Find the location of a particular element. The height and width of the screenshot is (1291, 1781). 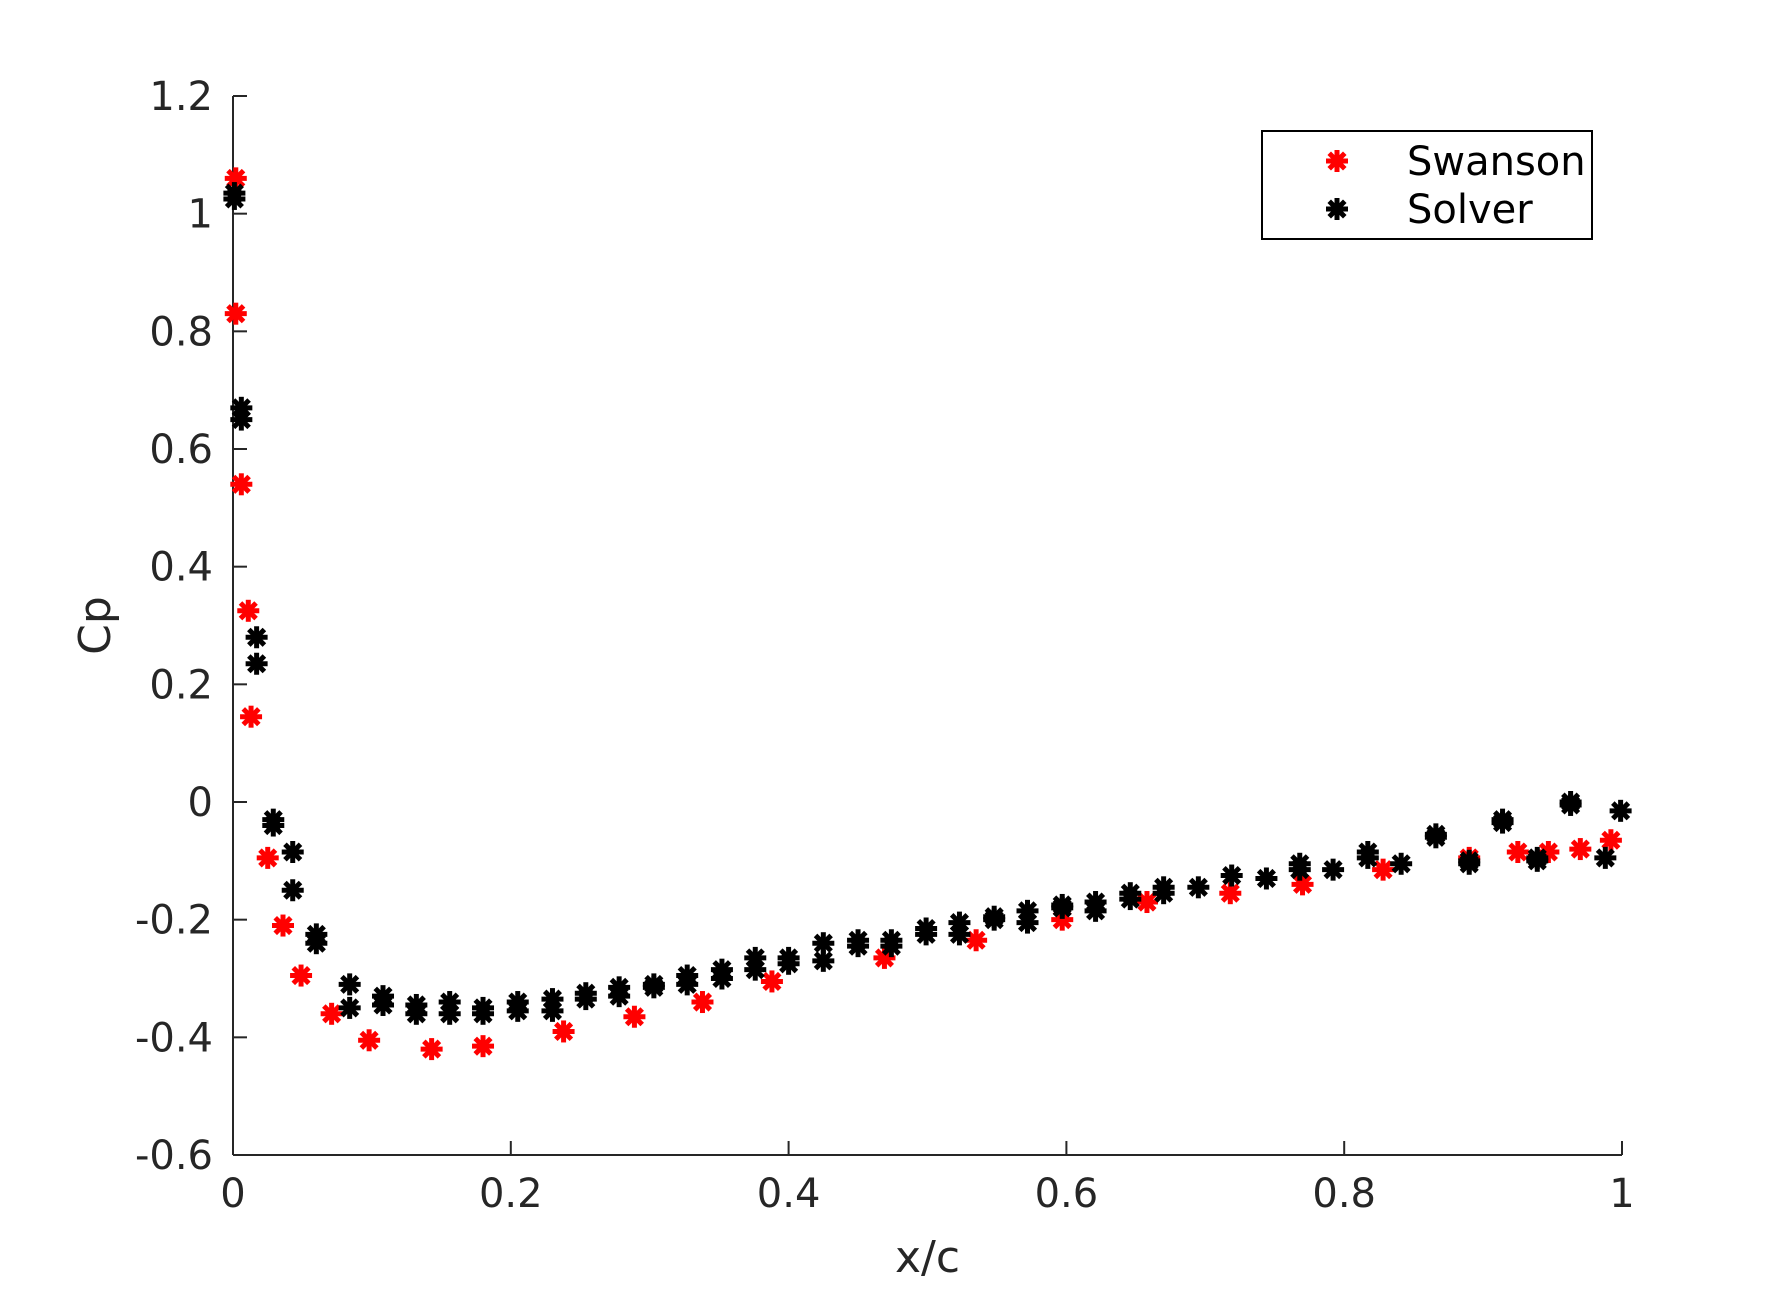

x-tick-label: 0.8 is located at coordinates (1344, 1194).